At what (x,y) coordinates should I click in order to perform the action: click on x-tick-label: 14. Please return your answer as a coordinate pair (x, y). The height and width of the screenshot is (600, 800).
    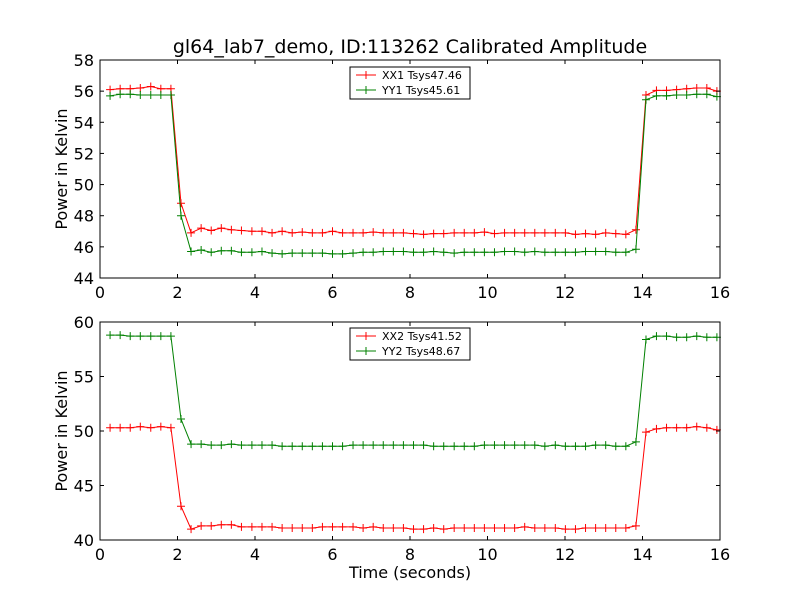
    Looking at the image, I should click on (642, 292).